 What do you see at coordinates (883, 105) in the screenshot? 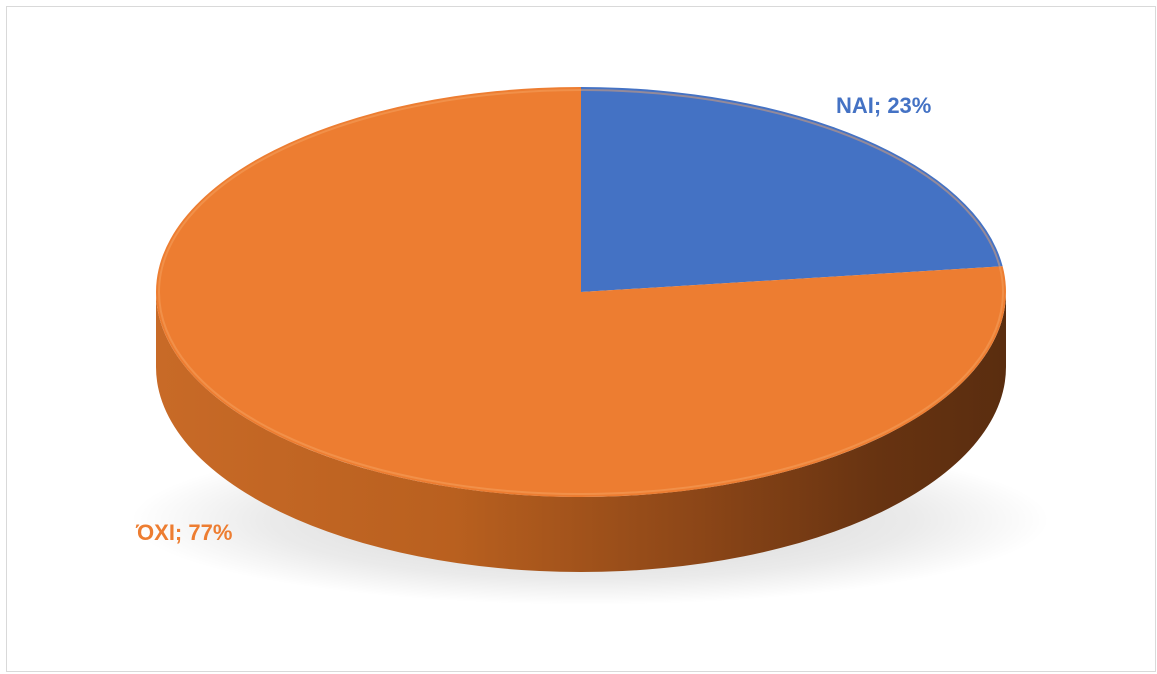
I see `slice-label-nai: NAI; 23%` at bounding box center [883, 105].